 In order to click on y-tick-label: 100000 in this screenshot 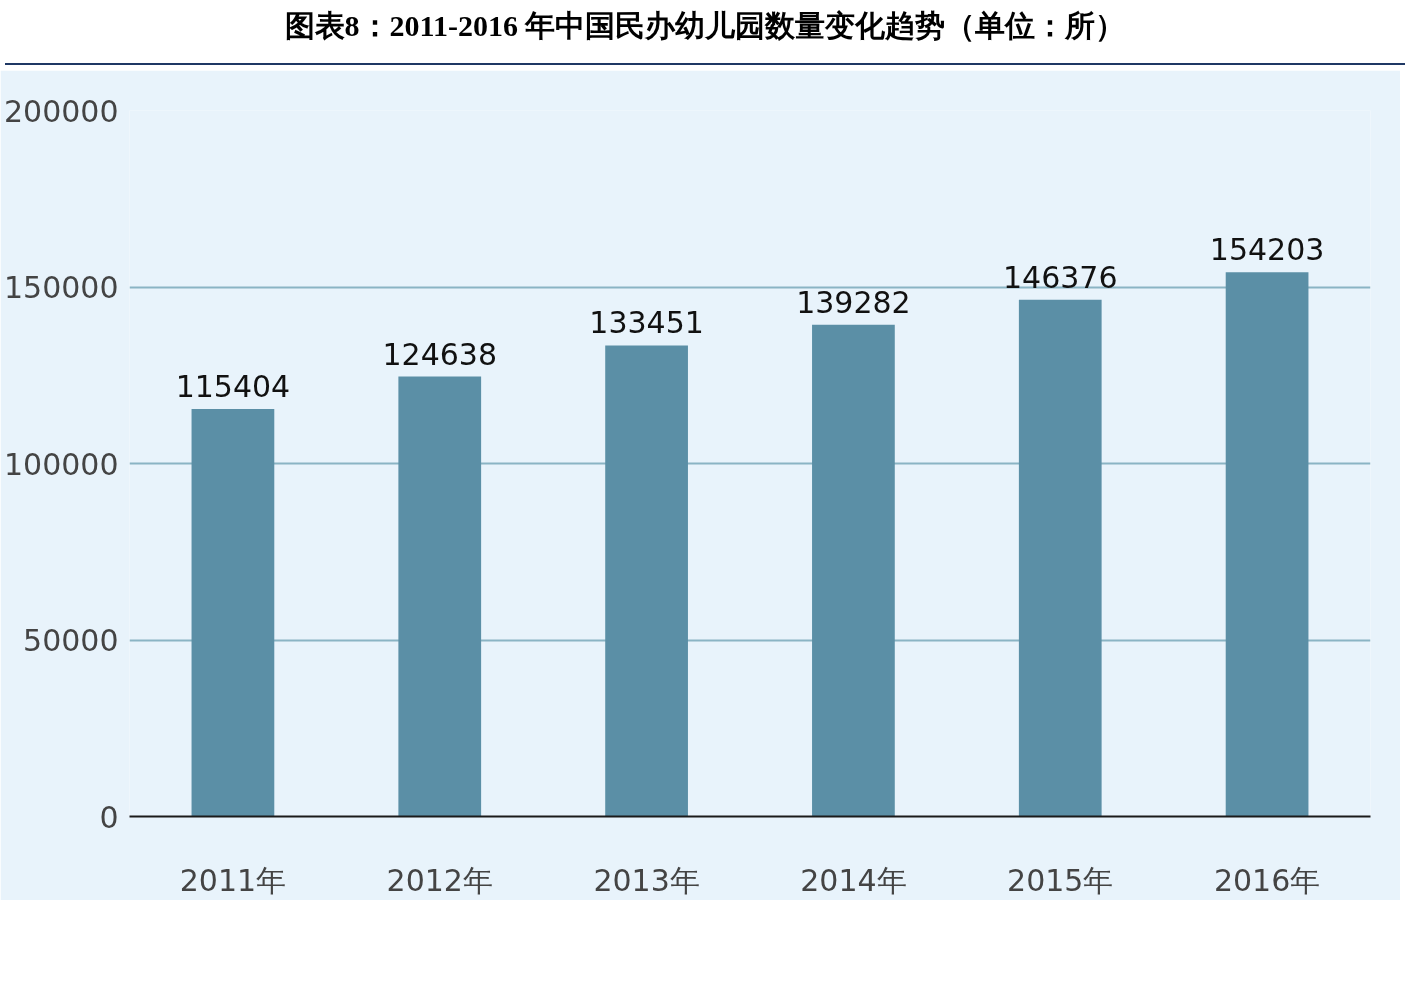, I will do `click(61, 464)`.